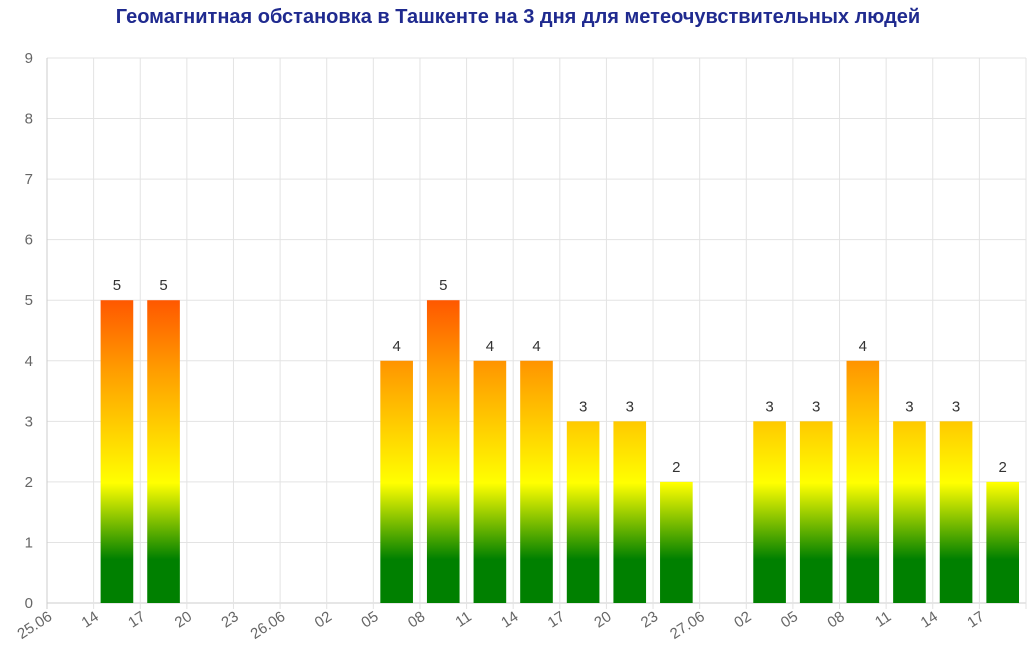 This screenshot has height=665, width=1036. Describe the element at coordinates (29, 331) in the screenshot. I see `y-axis: 0 1 2 3 4 5 6 7 8 9` at that location.